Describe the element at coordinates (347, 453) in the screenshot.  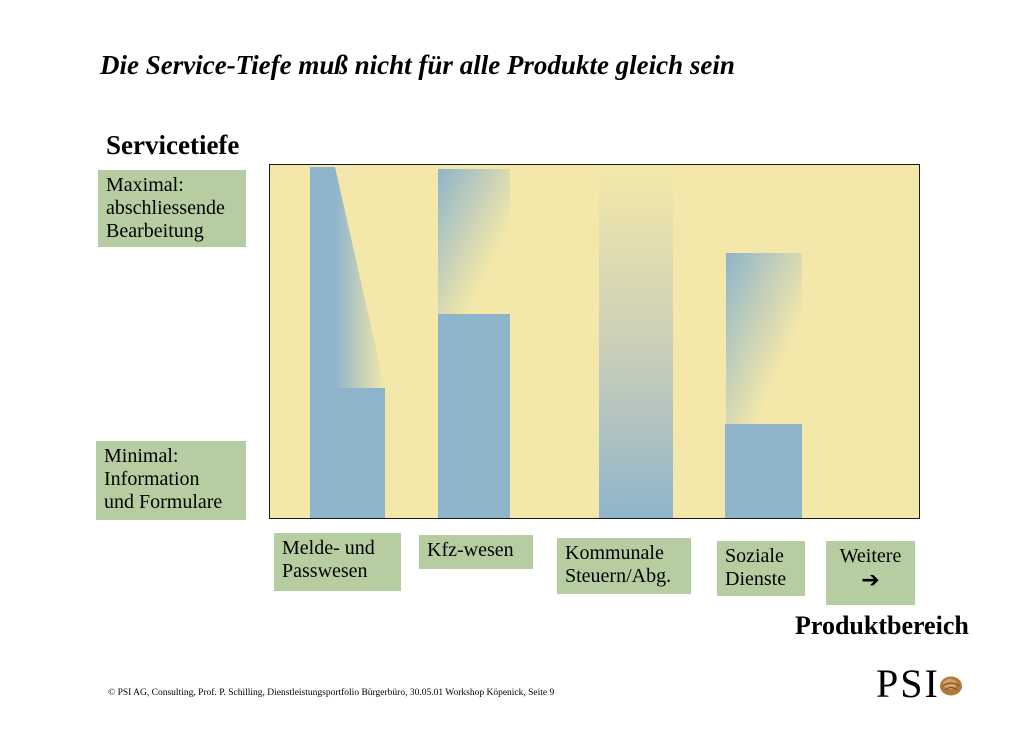
I see `bar-melde-solid` at that location.